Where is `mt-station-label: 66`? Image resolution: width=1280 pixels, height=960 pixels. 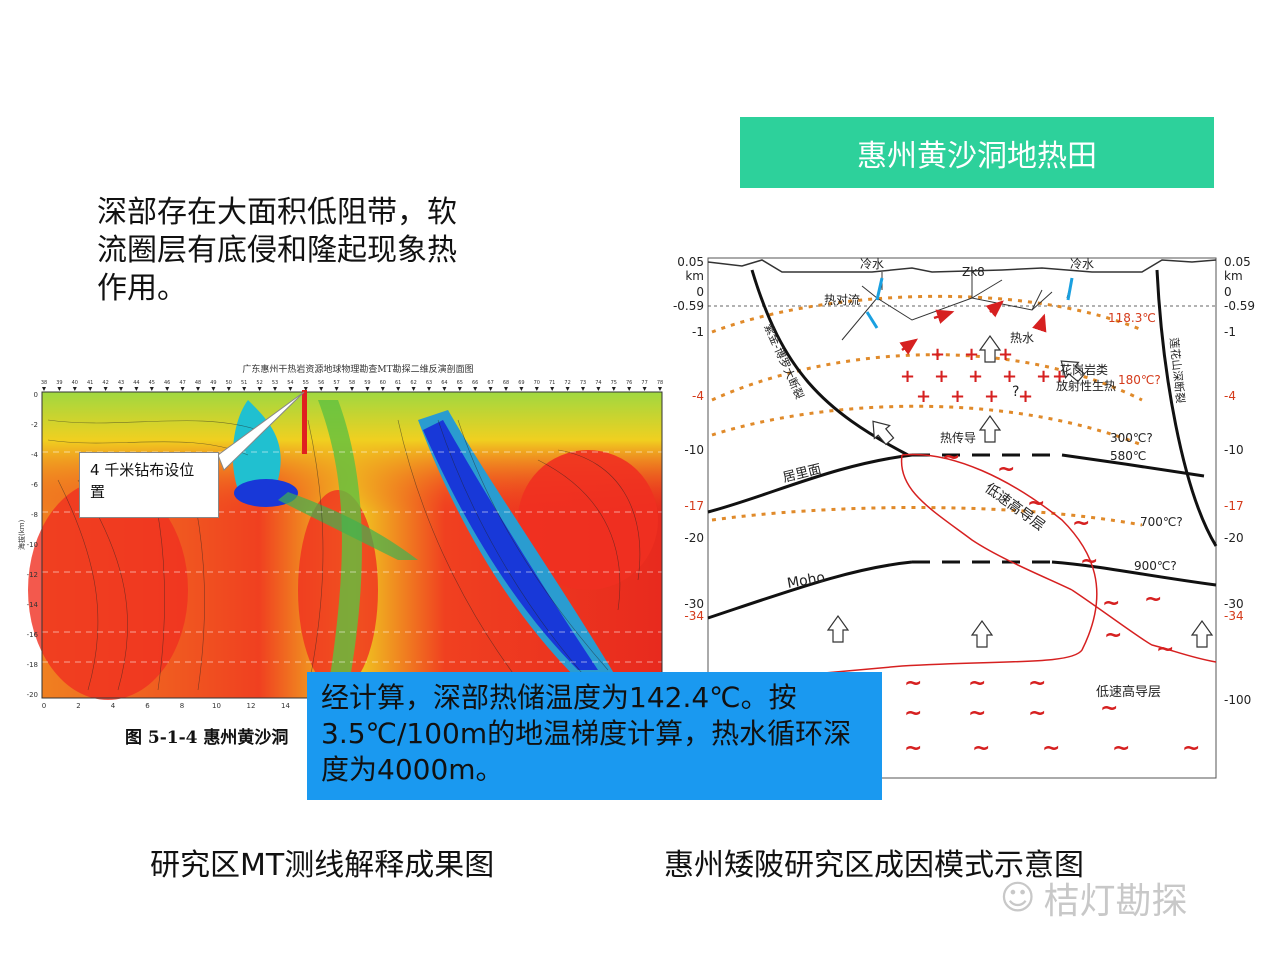 mt-station-label: 66 is located at coordinates (475, 383).